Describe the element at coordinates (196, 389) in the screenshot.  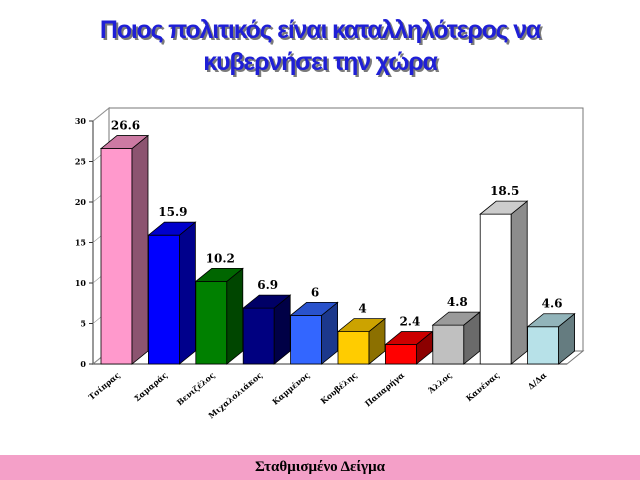
I see `x-tick-label-3: Βενιζέλος` at that location.